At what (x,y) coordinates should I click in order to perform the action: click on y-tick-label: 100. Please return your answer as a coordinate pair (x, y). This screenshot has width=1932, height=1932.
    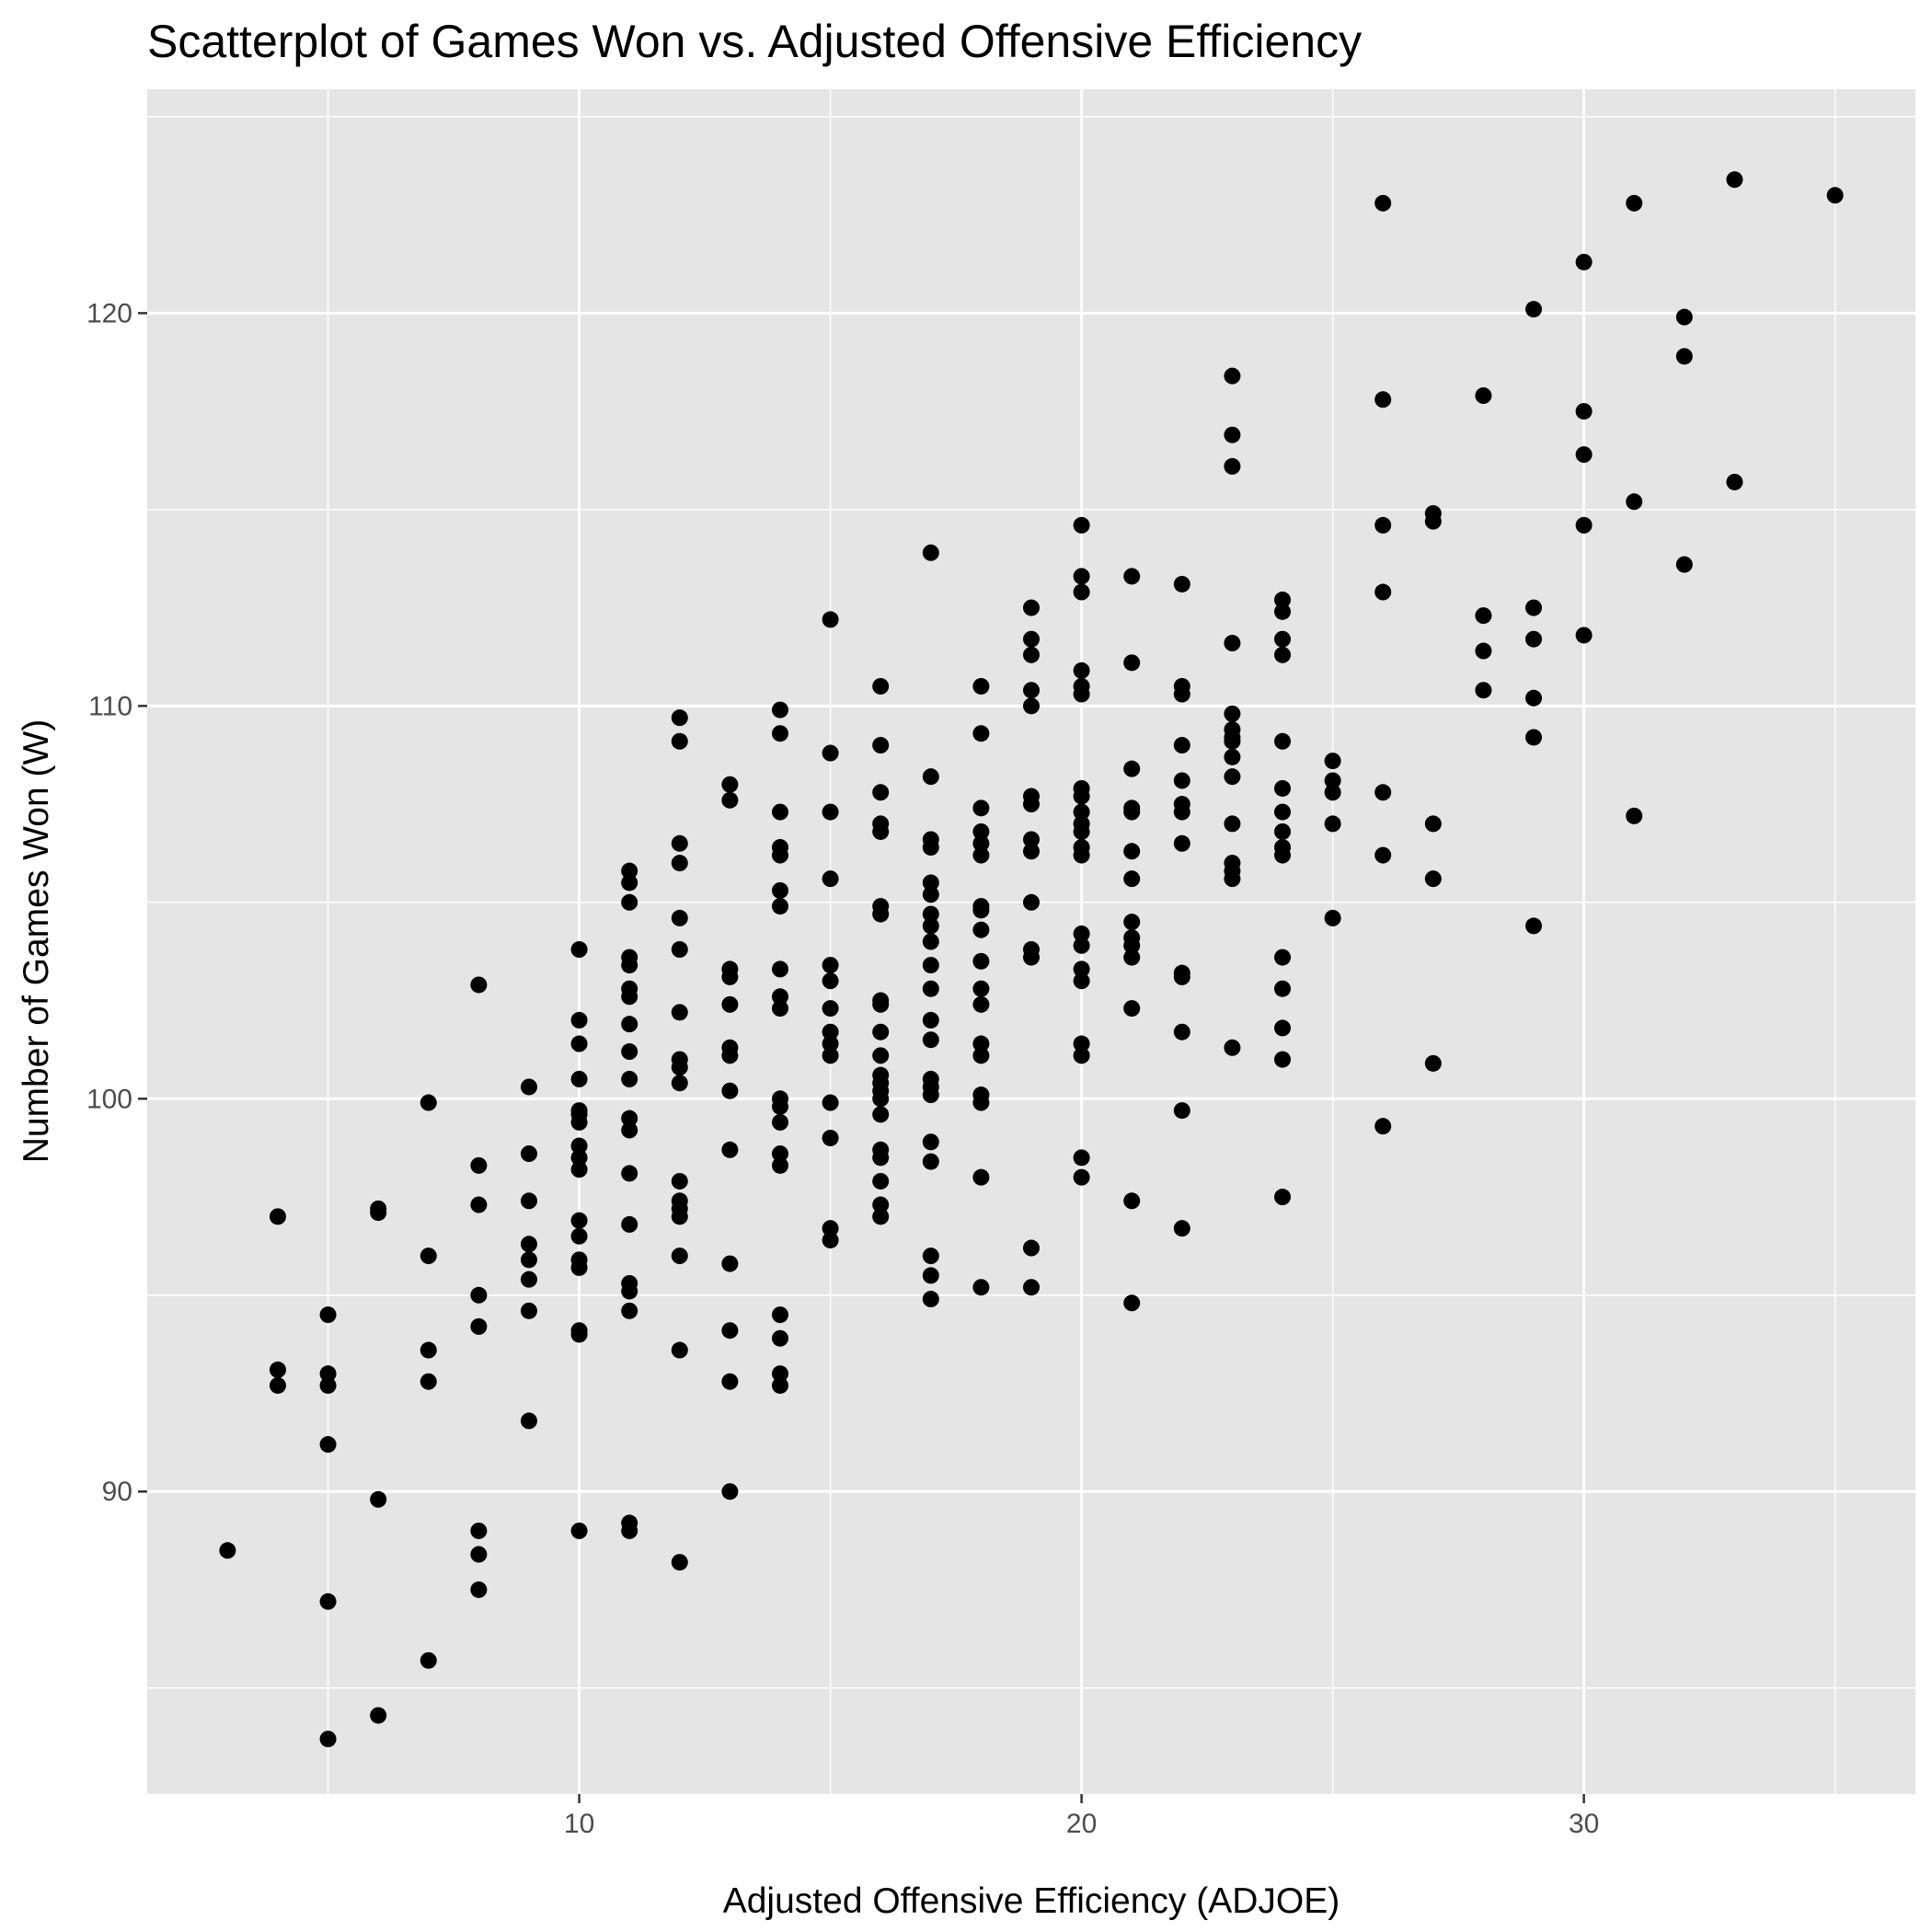
    Looking at the image, I should click on (109, 1099).